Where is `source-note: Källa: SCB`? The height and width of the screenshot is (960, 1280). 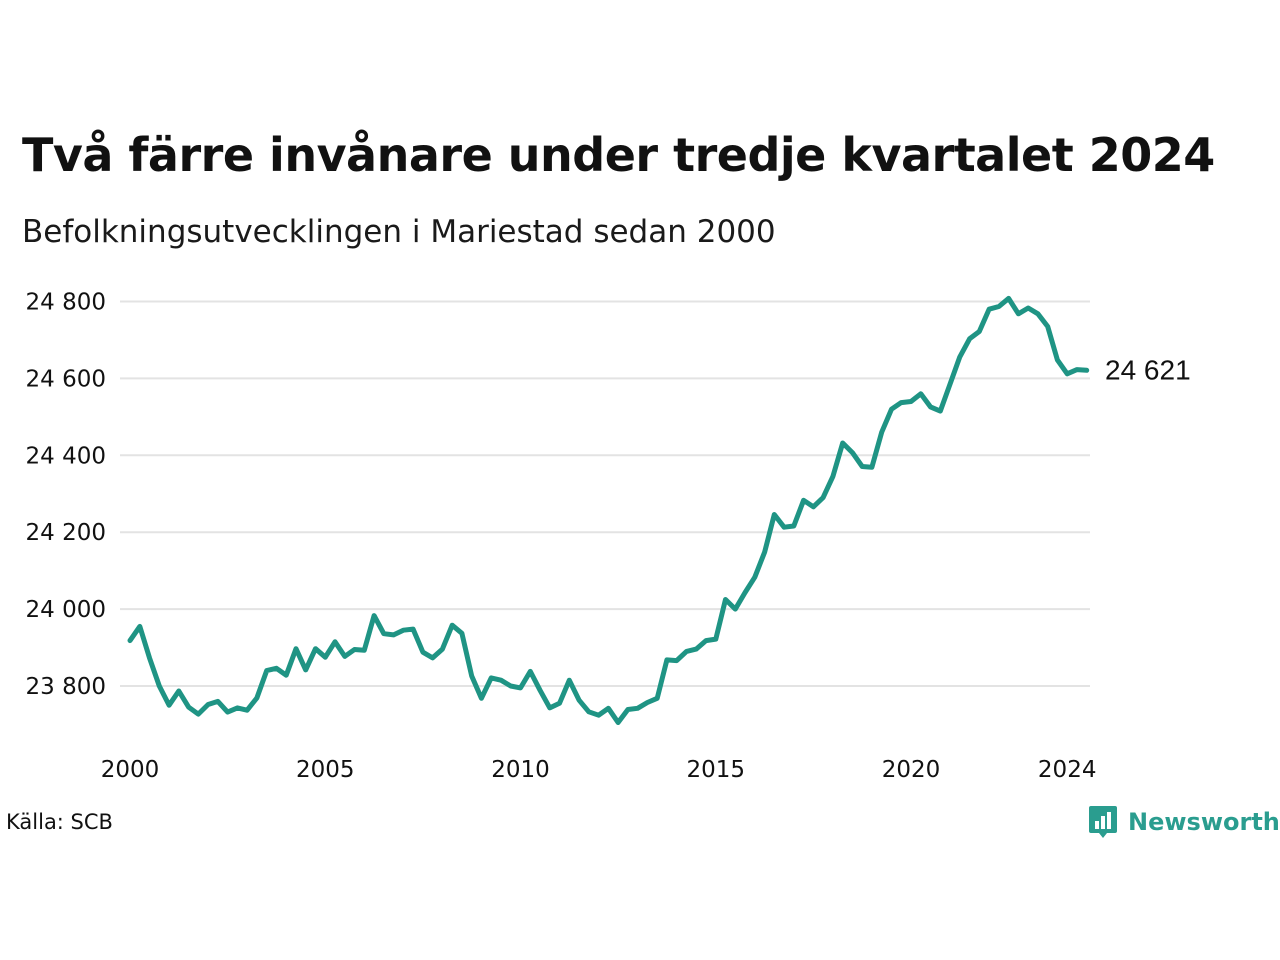 source-note: Källa: SCB is located at coordinates (59, 822).